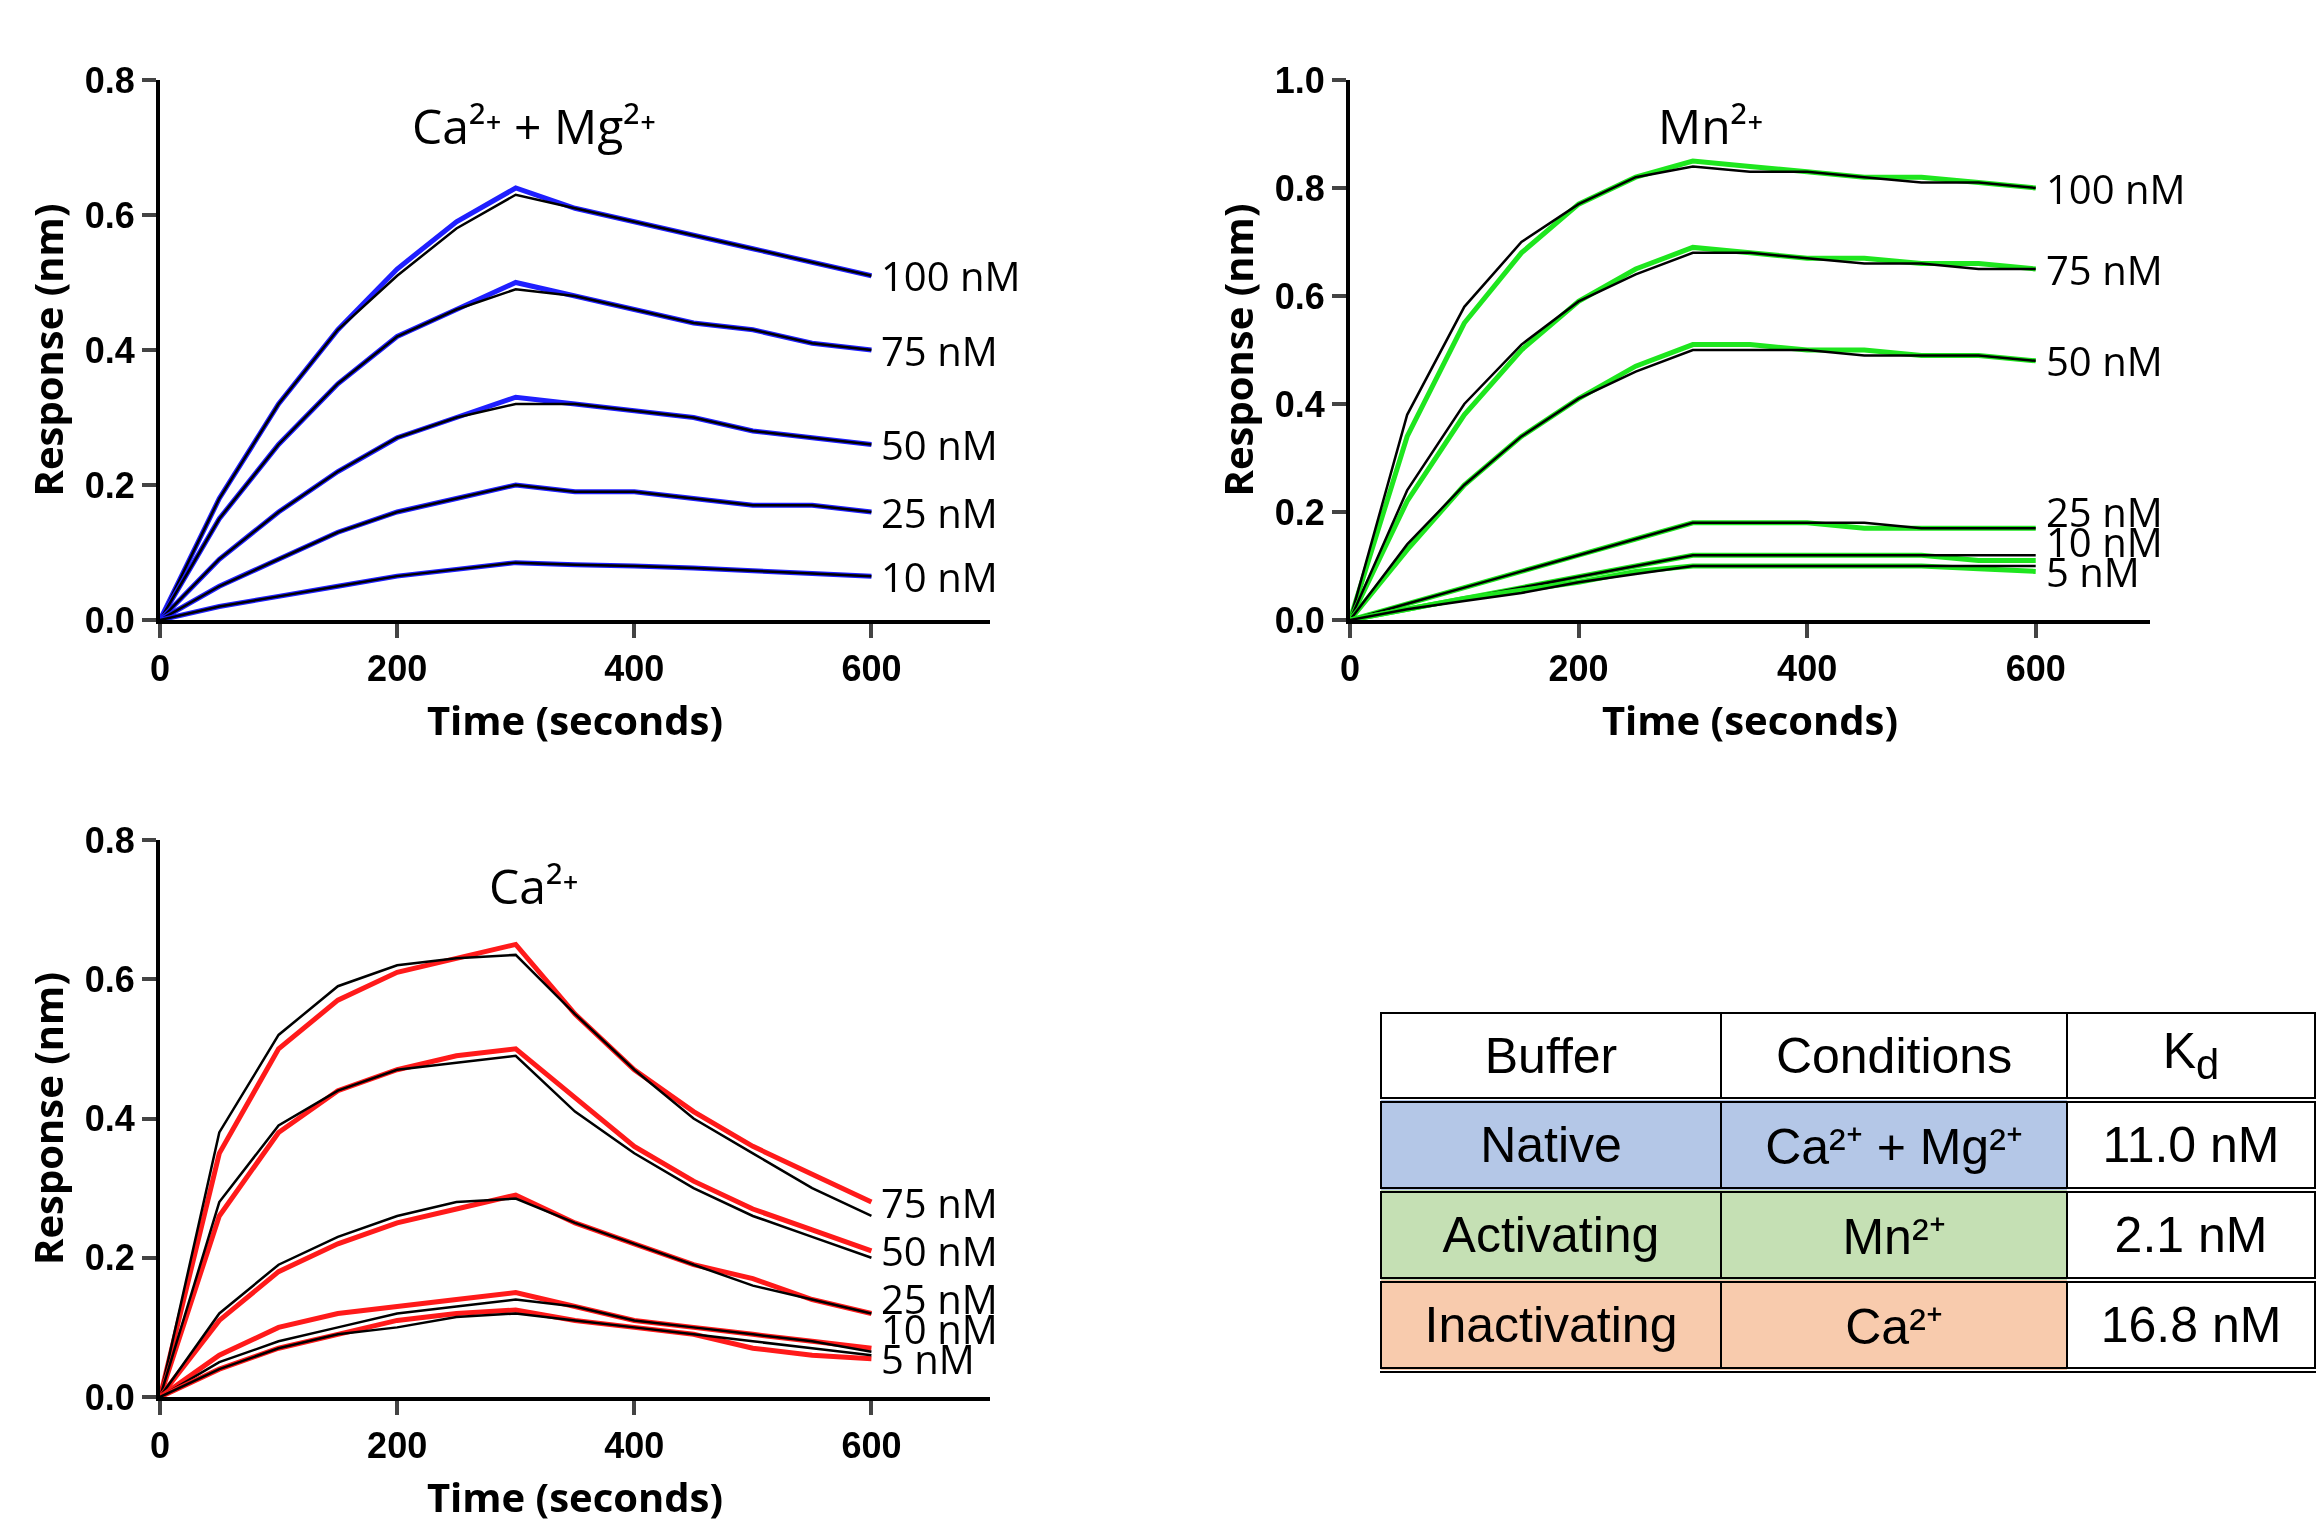 This screenshot has height=1537, width=2324. I want to click on text: Mn²⁺, so click(1894, 1237).